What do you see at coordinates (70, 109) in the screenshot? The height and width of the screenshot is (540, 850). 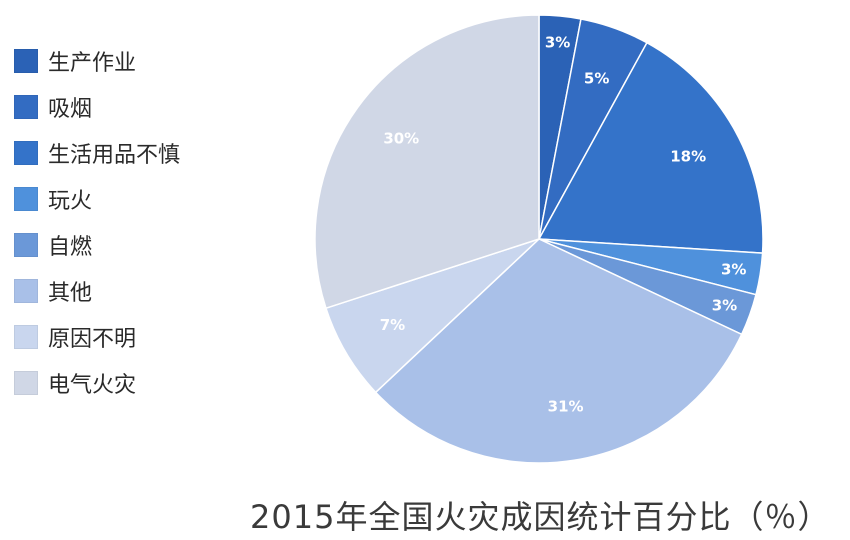 I see `legend-label: 吸烟` at bounding box center [70, 109].